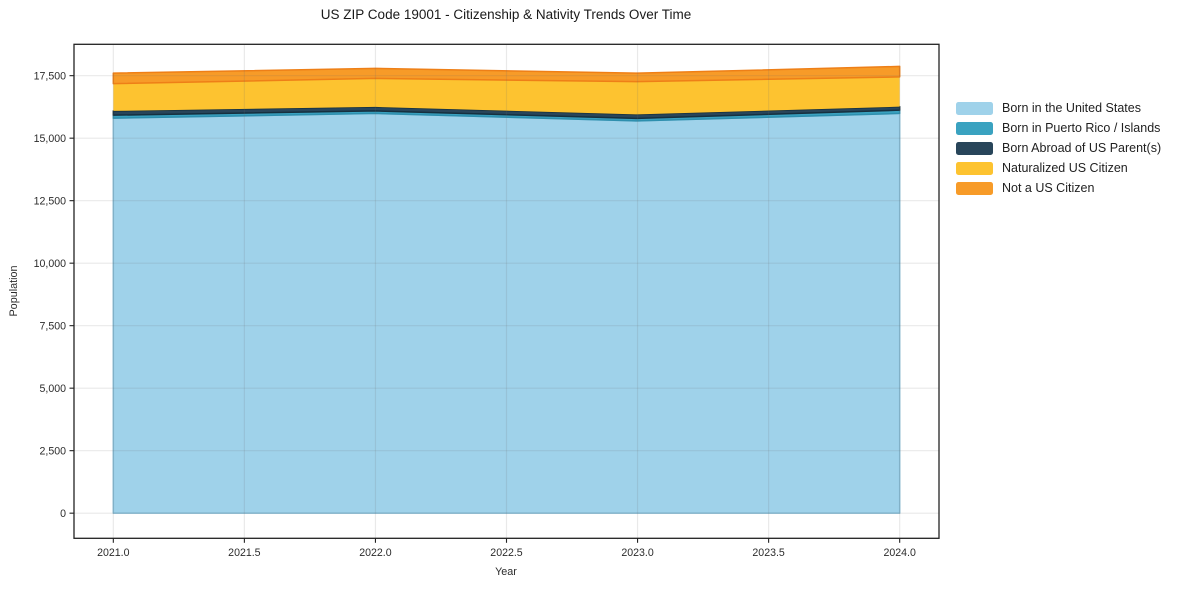 This screenshot has width=1189, height=590. What do you see at coordinates (50, 139) in the screenshot?
I see `y-tick-label: 15,000` at bounding box center [50, 139].